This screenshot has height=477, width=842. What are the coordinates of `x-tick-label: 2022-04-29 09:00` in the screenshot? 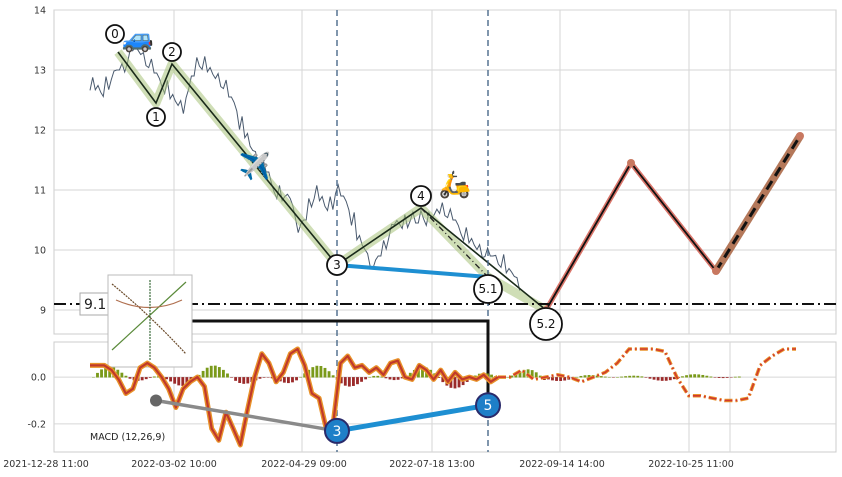 It's located at (304, 464).